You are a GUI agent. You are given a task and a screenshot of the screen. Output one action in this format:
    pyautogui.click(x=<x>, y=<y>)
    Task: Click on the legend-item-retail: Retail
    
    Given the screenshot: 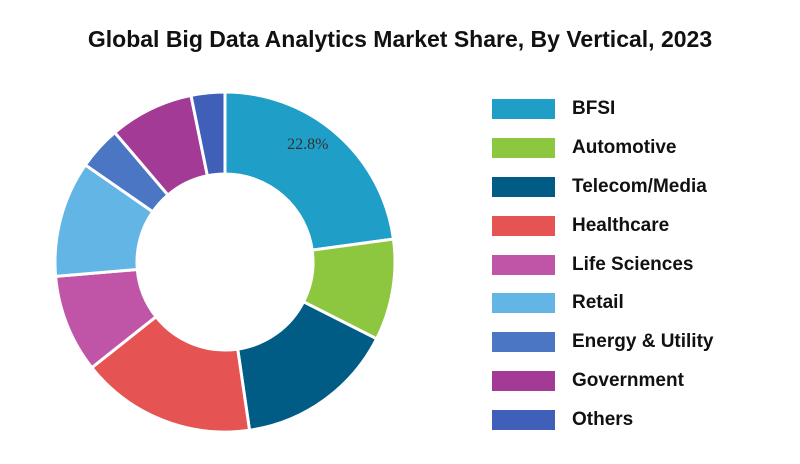 What is the action you would take?
    pyautogui.click(x=602, y=303)
    